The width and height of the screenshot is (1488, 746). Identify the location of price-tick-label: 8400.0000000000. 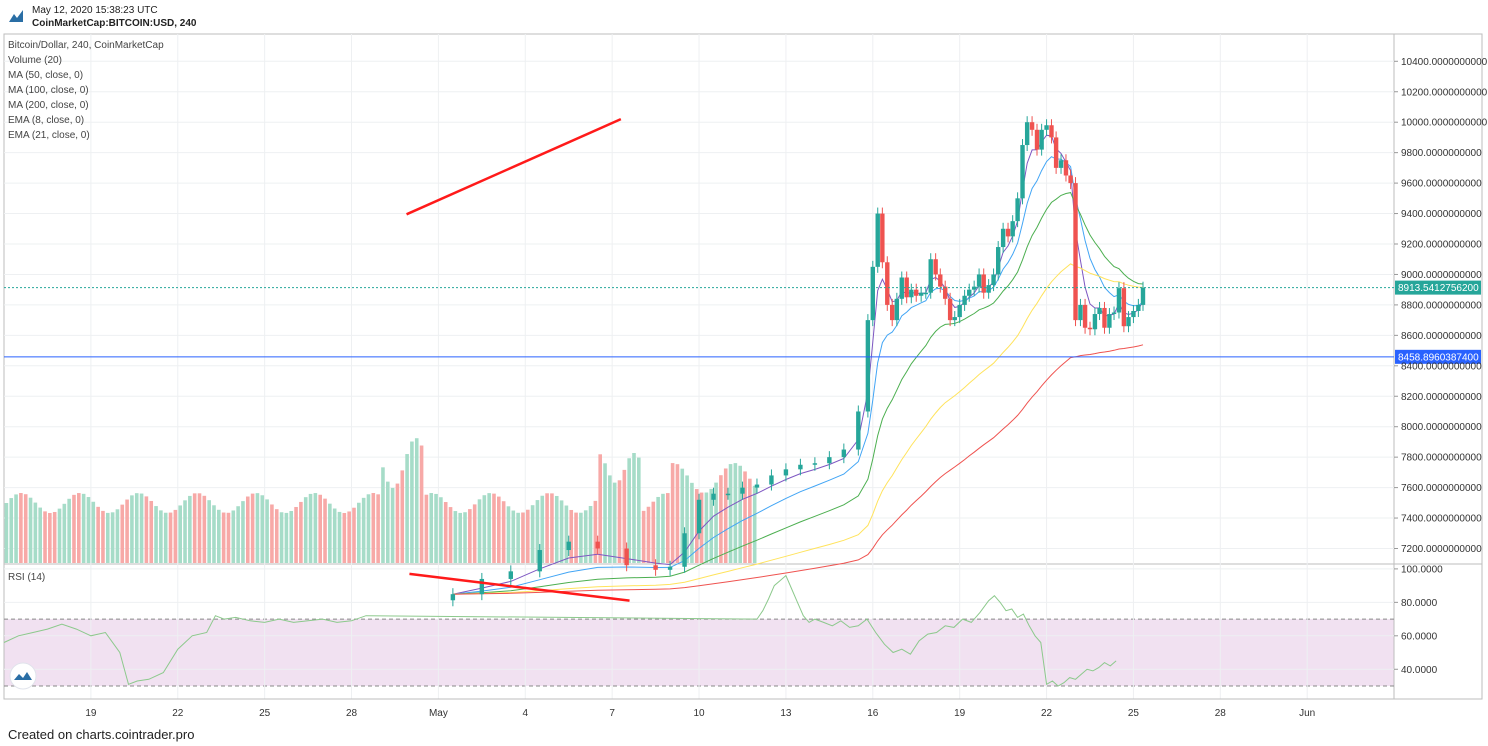
(1441, 366).